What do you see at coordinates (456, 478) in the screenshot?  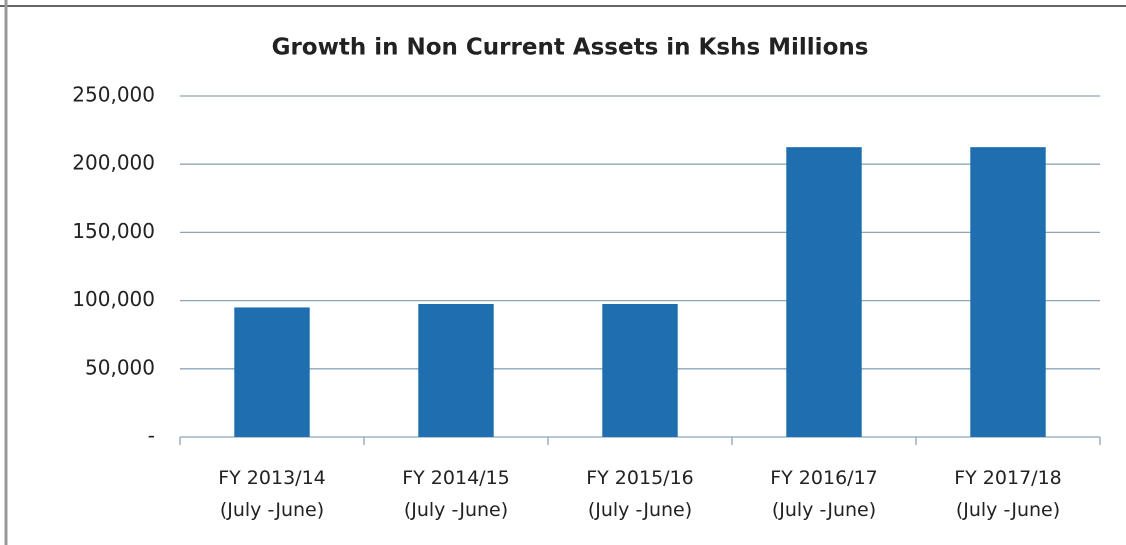 I see `x-tick-label-line: FY 2014/15` at bounding box center [456, 478].